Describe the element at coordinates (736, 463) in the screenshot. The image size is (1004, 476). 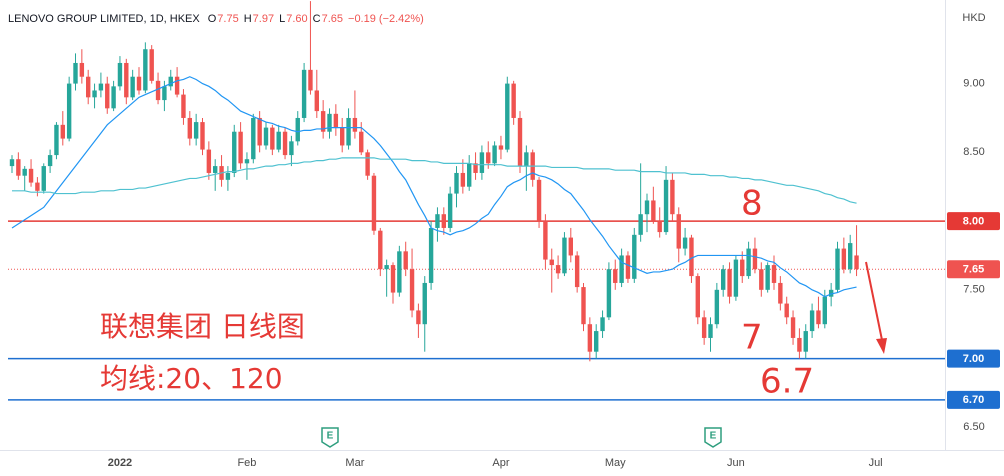
I see `x-tick-label: Jun` at that location.